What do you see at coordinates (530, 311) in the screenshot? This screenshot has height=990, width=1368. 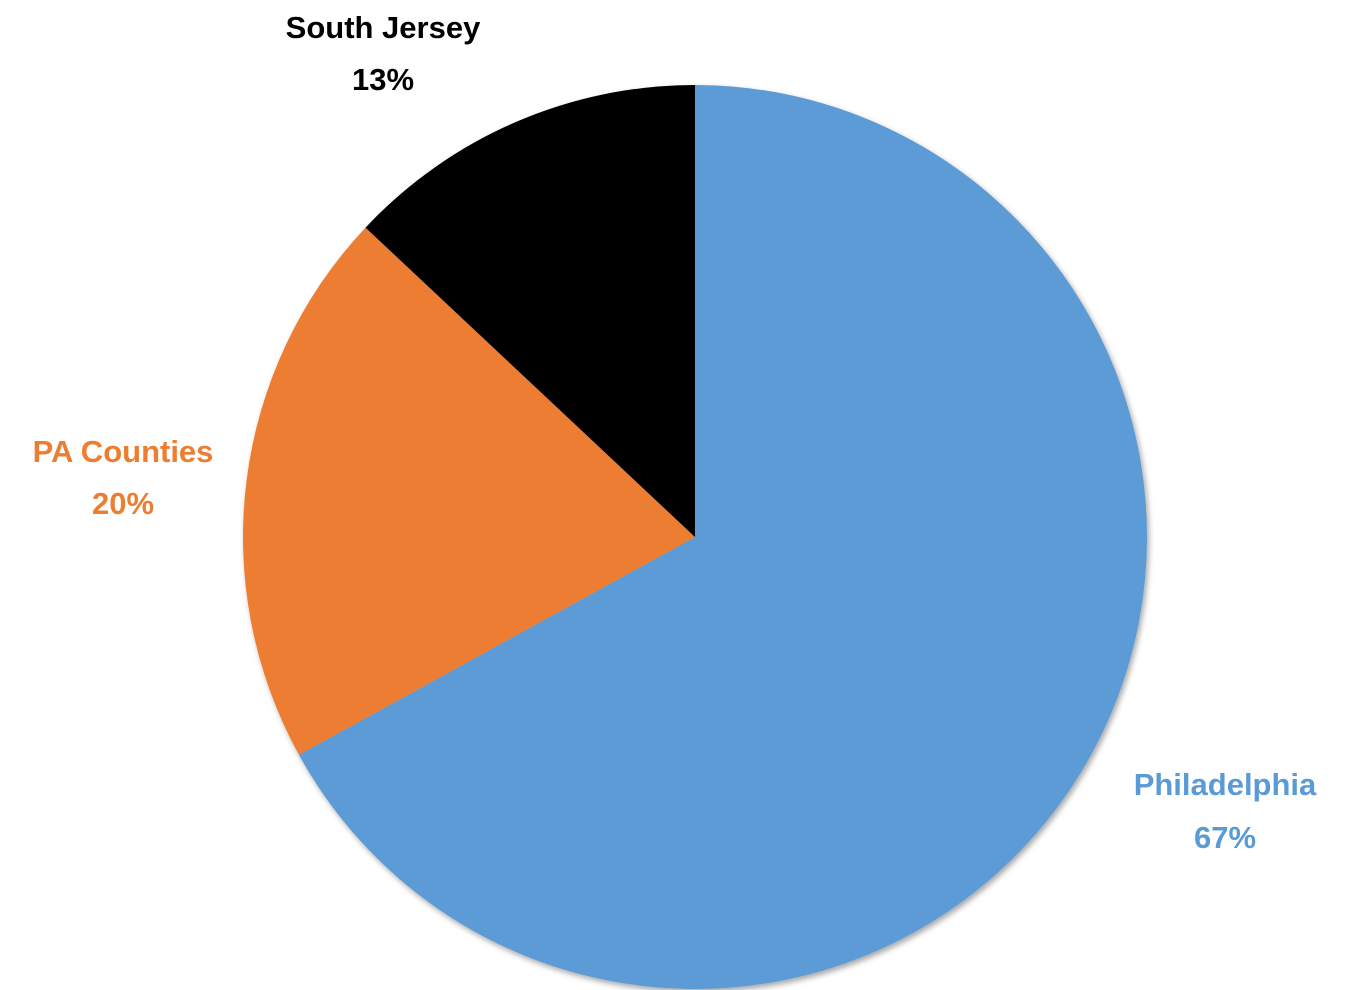 I see `pie-slice-south-jersey` at bounding box center [530, 311].